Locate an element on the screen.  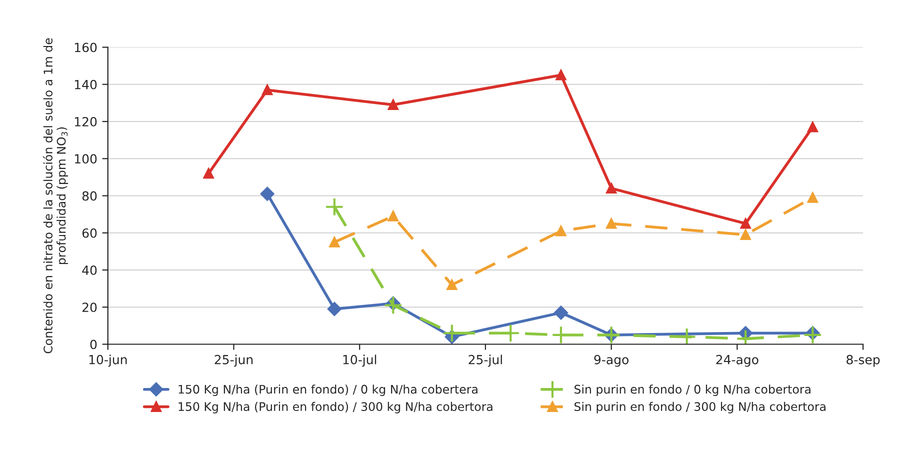
x-tick-label: 10-jul is located at coordinates (359, 360).